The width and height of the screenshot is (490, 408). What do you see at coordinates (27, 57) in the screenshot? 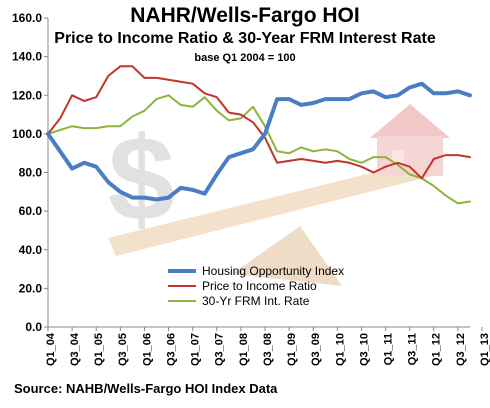
I see `y-tick-label: 140.0` at bounding box center [27, 57].